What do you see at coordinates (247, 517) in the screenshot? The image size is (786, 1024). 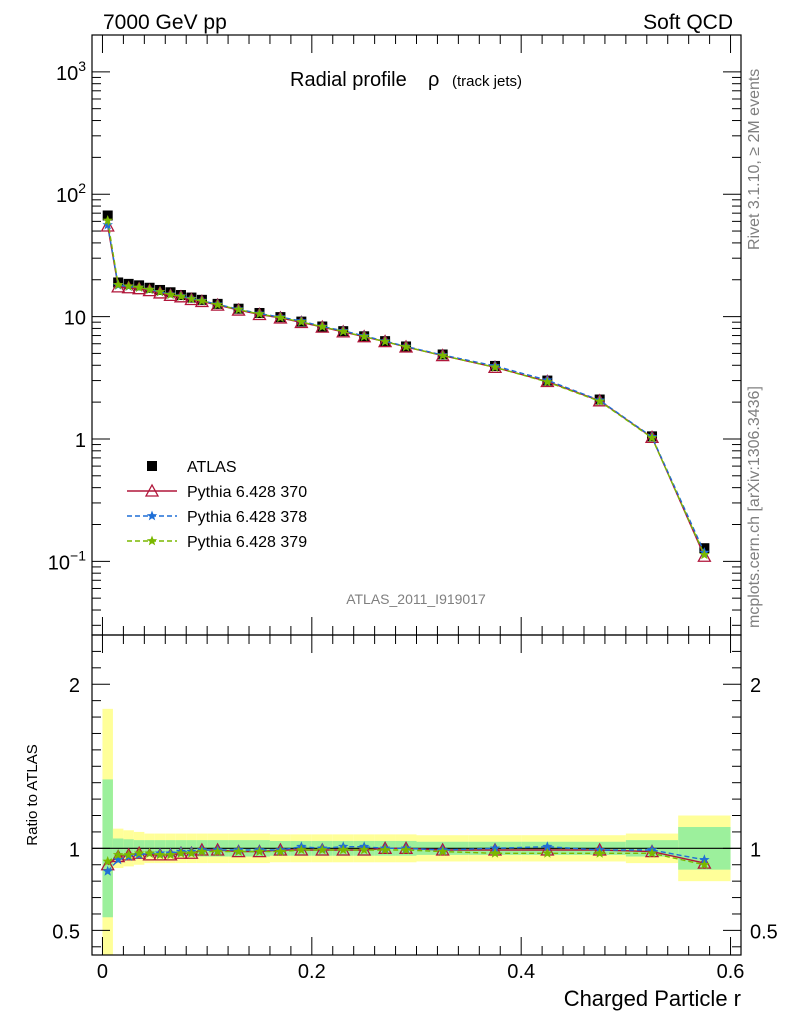 I see `legend-label: Pythia 6.428 378` at bounding box center [247, 517].